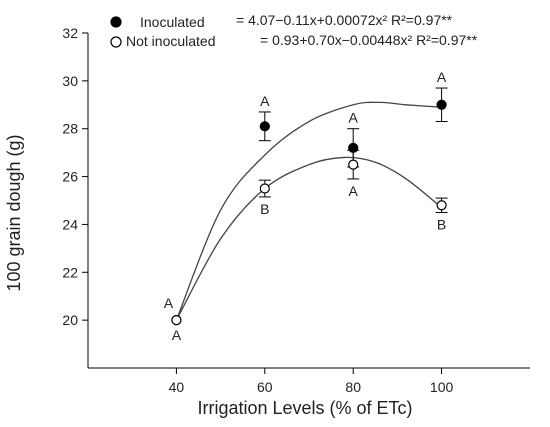 This screenshot has width=550, height=427. What do you see at coordinates (70, 320) in the screenshot?
I see `y-tick-label: 20` at bounding box center [70, 320].